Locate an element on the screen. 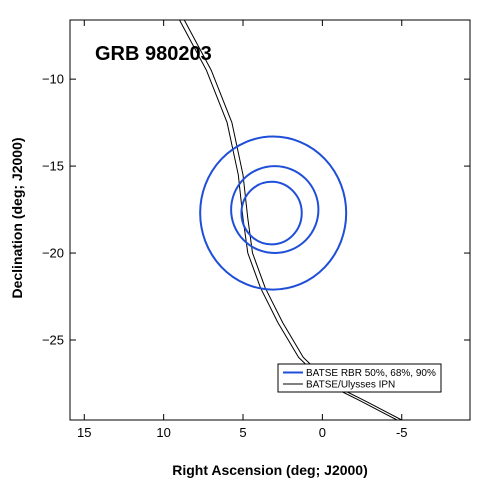  y-tick-label: −10 is located at coordinates (53, 79).